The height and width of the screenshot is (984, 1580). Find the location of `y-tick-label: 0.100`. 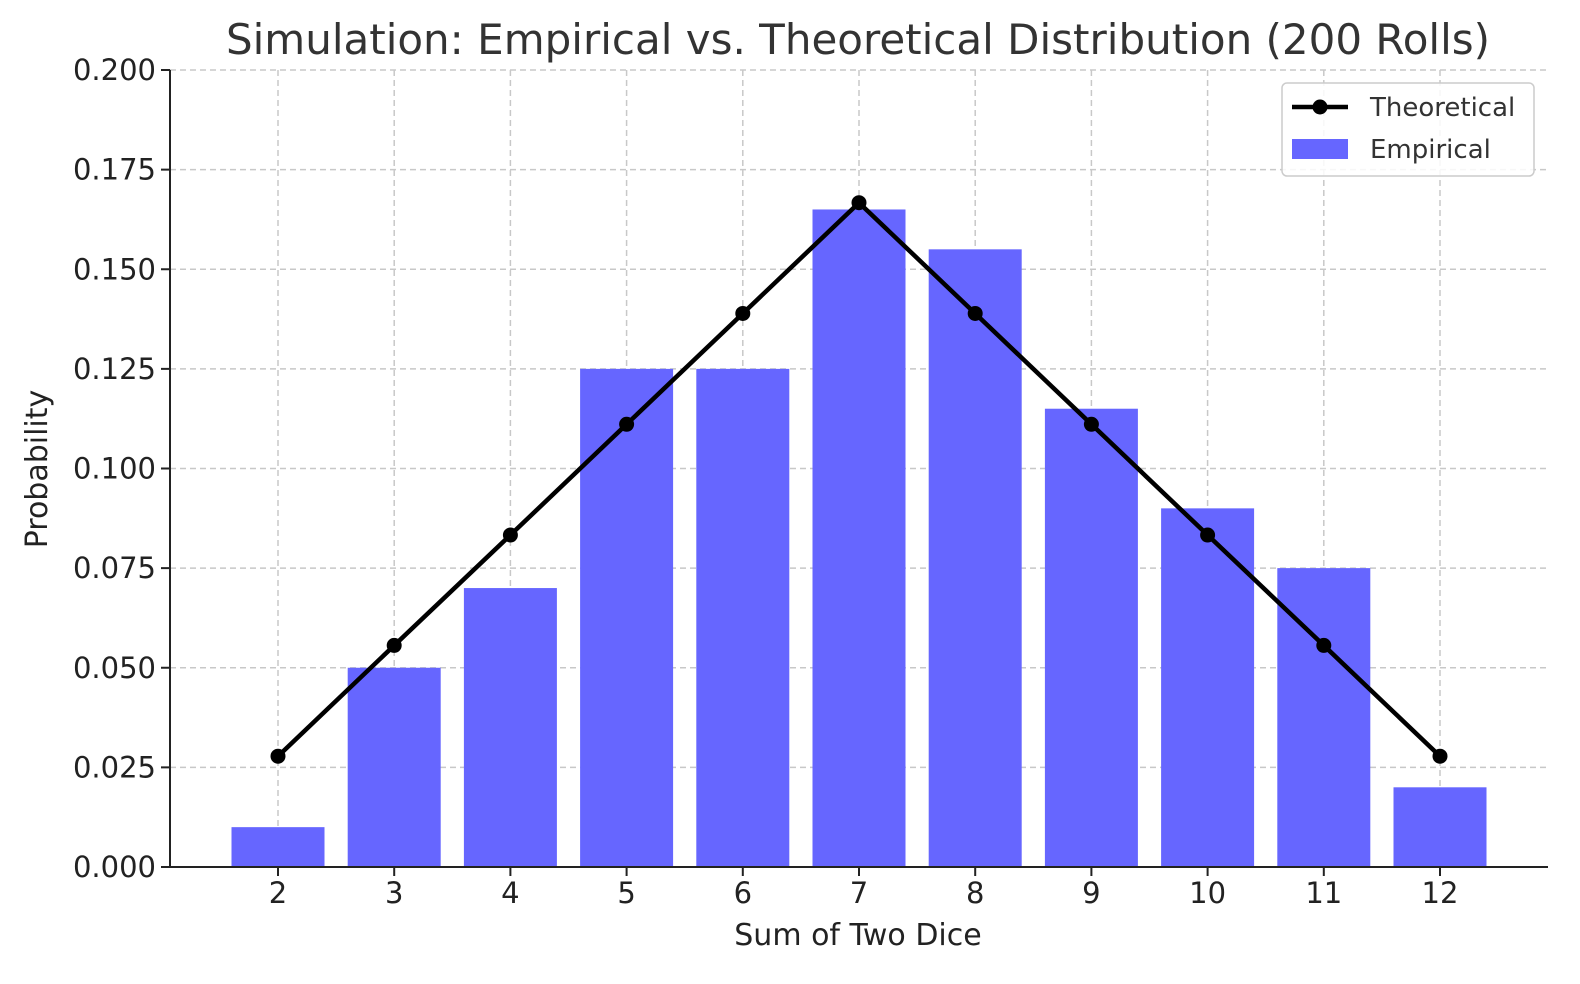

y-tick-label: 0.100 is located at coordinates (114, 469).